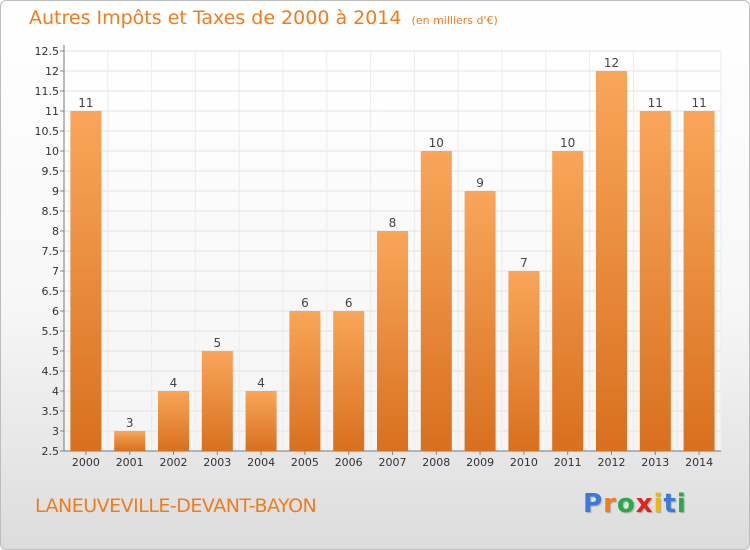  What do you see at coordinates (51, 171) in the screenshot?
I see `y-tick-label: 9.5` at bounding box center [51, 171].